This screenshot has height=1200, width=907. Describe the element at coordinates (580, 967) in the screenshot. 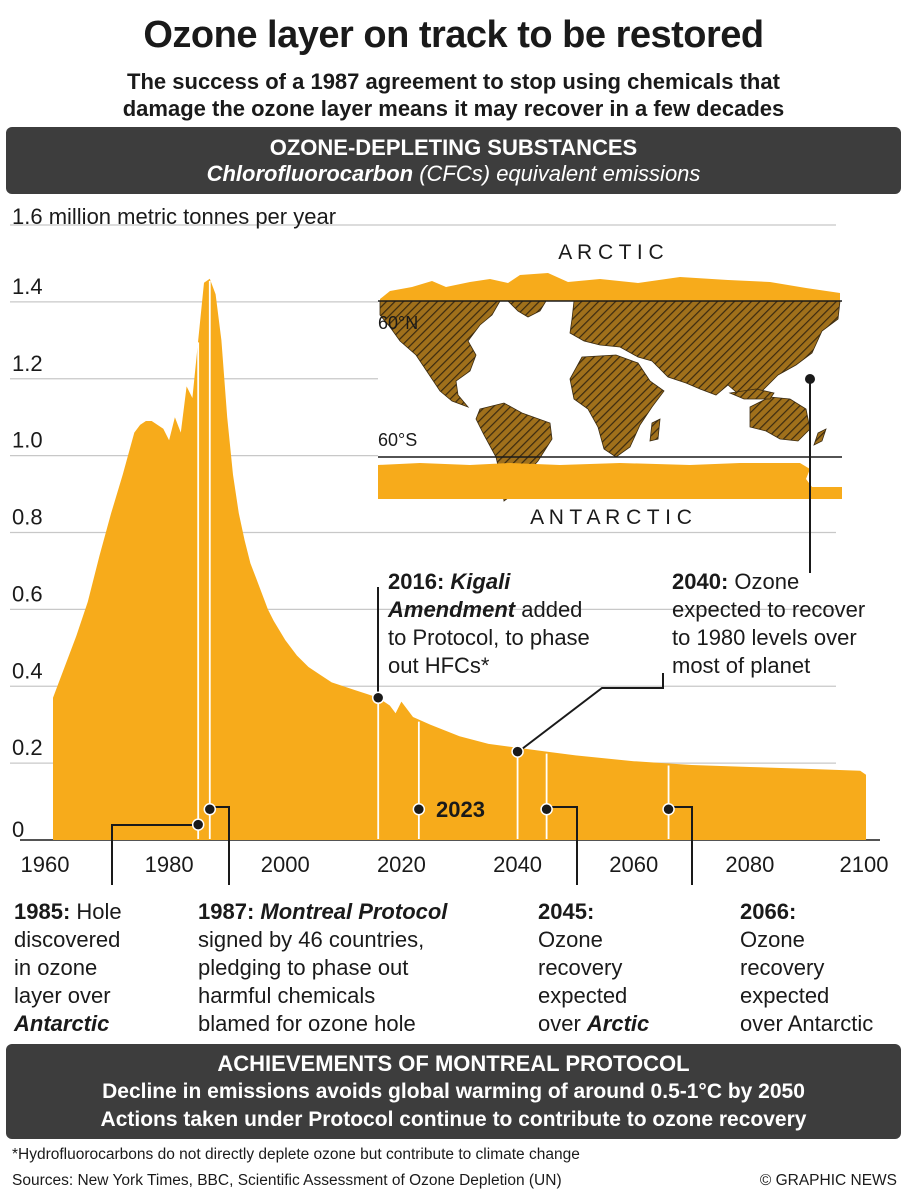

I see `y2045-rest-2: recovery` at that location.